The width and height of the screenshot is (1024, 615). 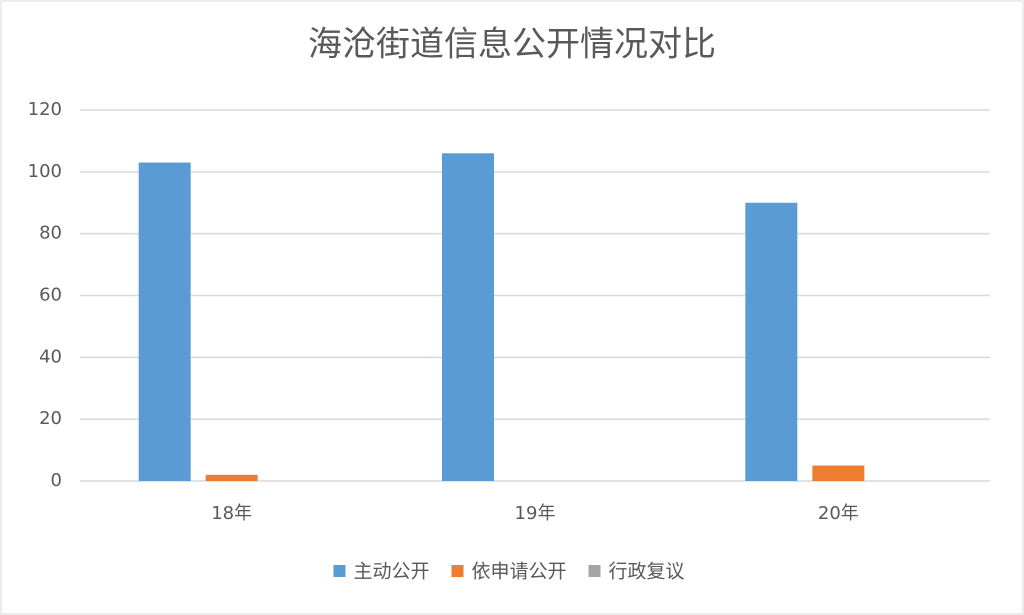 I want to click on y-tick-label: 40, so click(x=50, y=356).